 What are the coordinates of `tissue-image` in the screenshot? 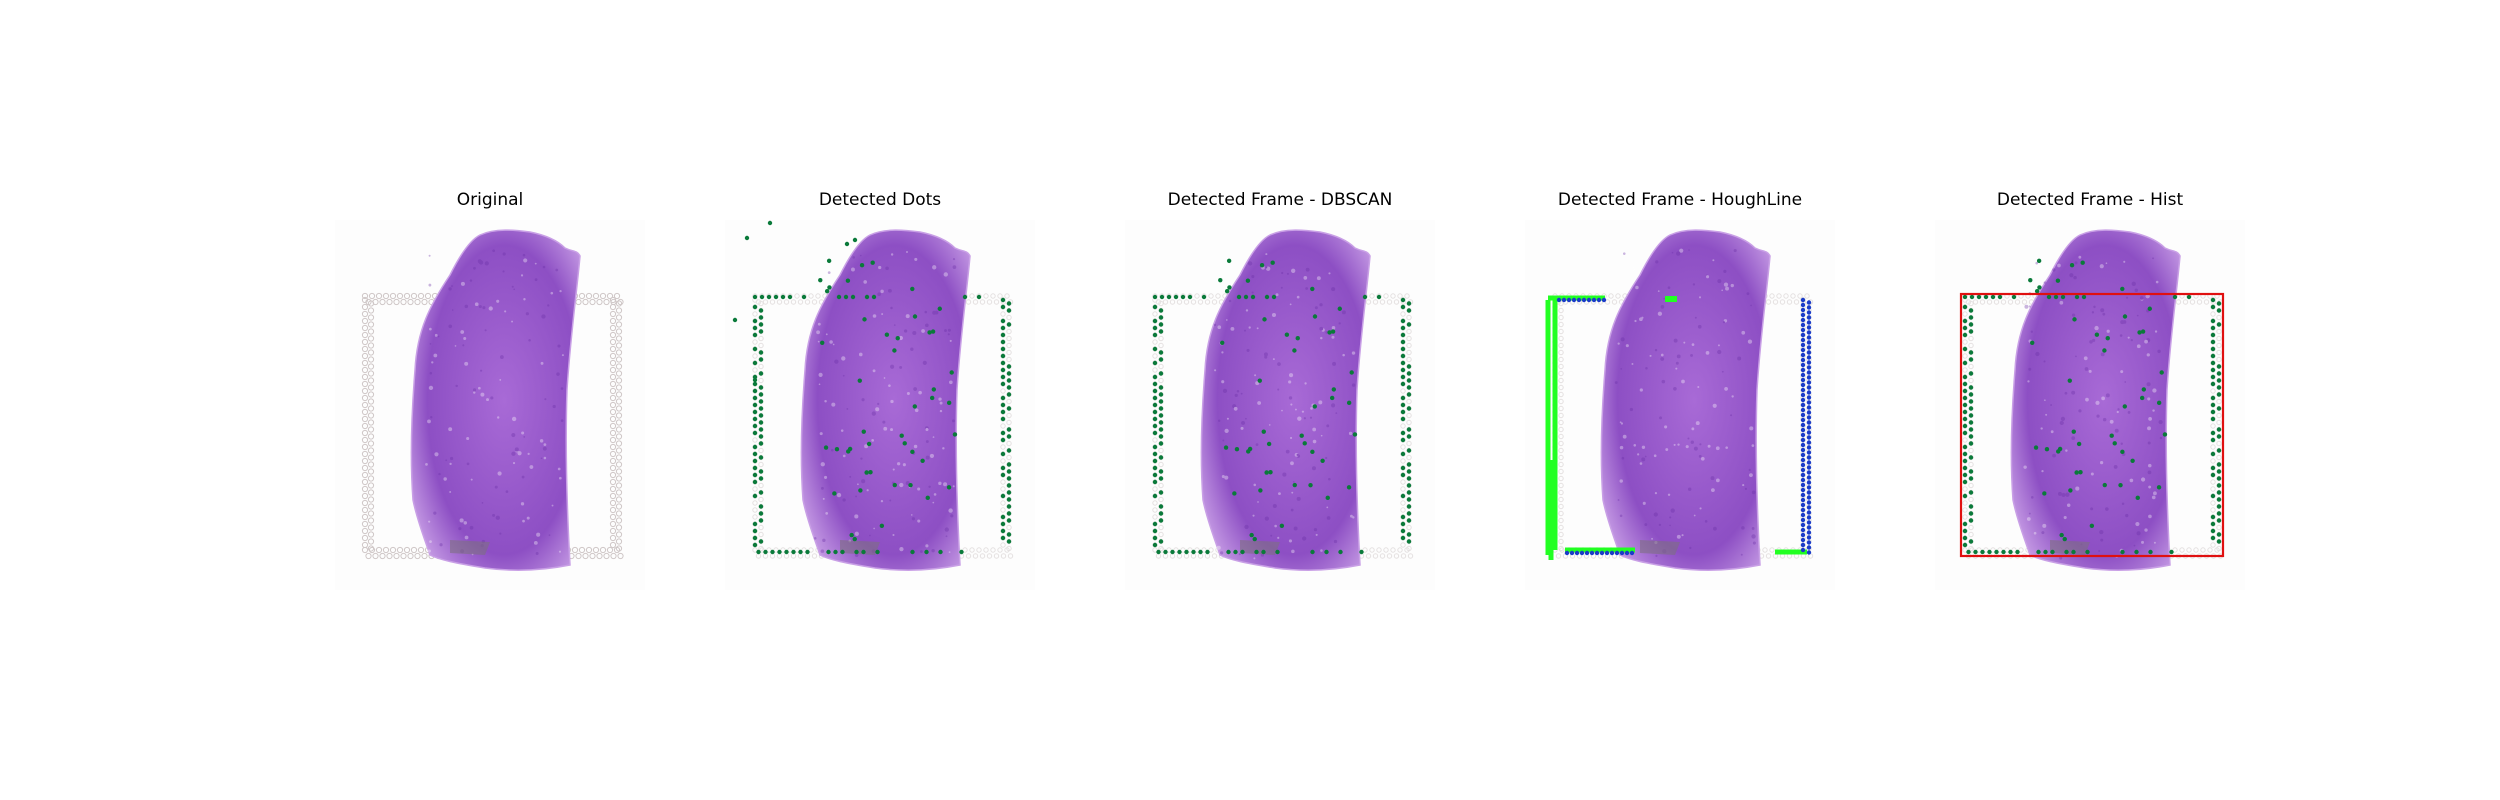 It's located at (880, 405).